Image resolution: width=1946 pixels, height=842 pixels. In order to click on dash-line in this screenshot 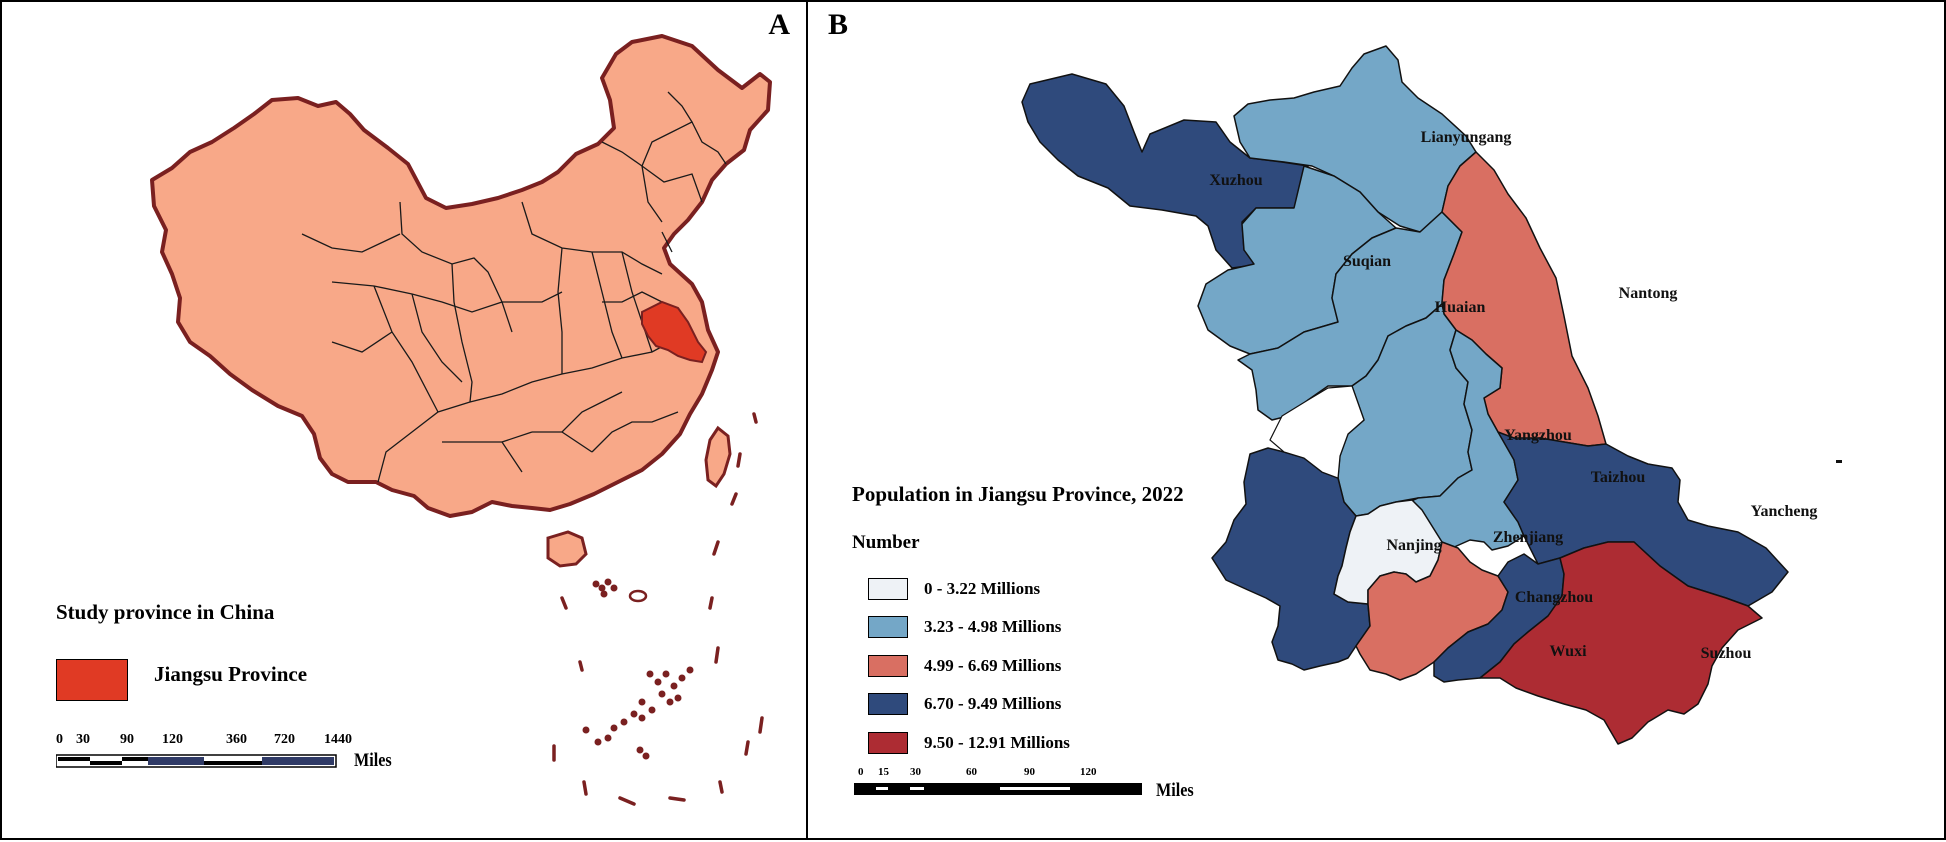, I will do `click(658, 609)`.